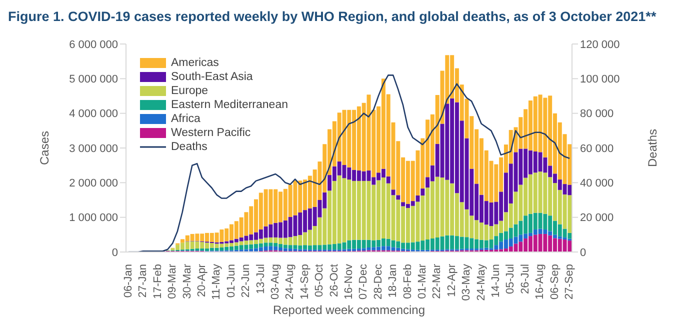 This screenshot has height=329, width=700. What do you see at coordinates (540, 282) in the screenshot?
I see `x-tick-label: 16-Aug` at bounding box center [540, 282].